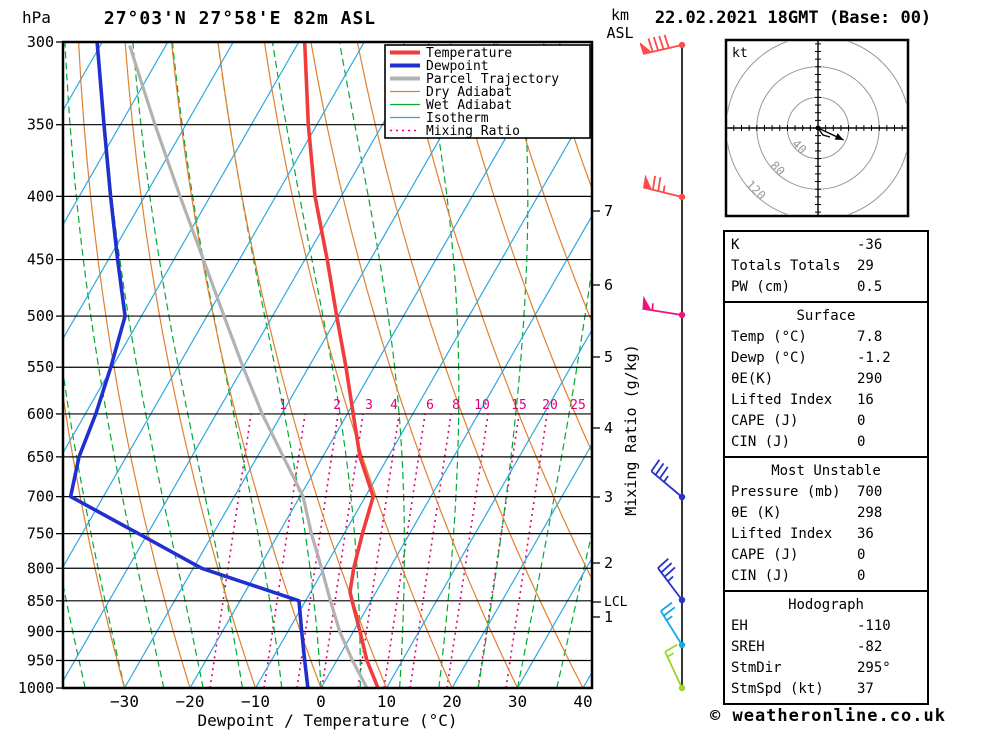 The image size is (1000, 733). I want to click on stat-value: 36, so click(865, 534).